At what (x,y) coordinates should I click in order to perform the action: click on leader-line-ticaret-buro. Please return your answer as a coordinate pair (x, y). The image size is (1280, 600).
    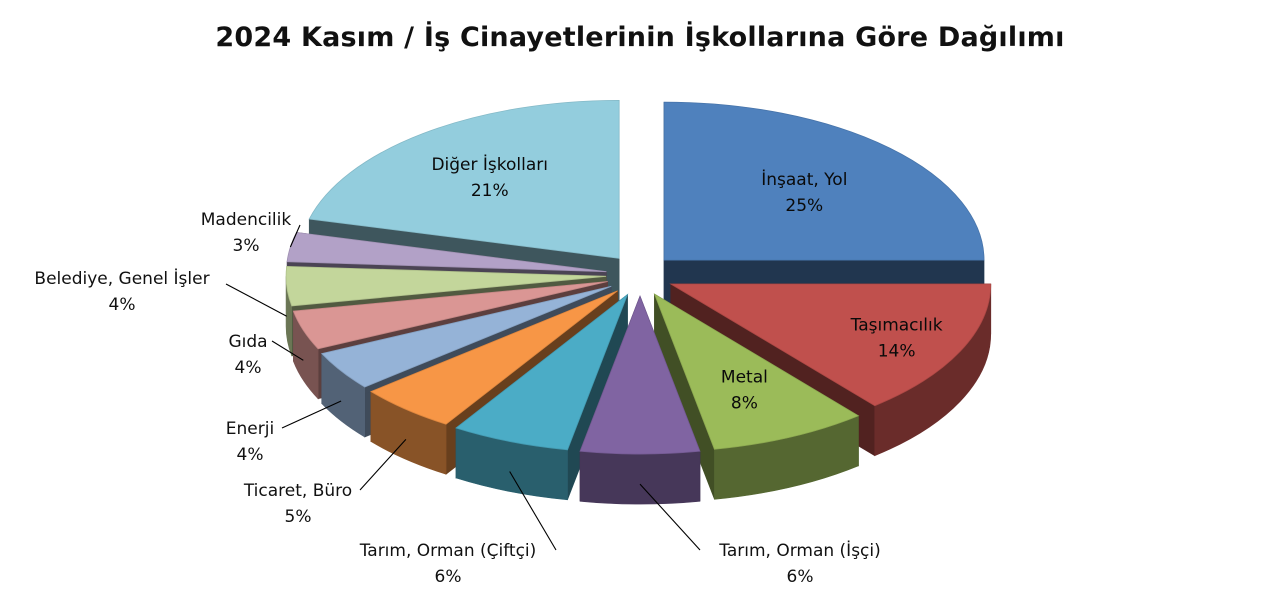
    Looking at the image, I should click on (383, 464).